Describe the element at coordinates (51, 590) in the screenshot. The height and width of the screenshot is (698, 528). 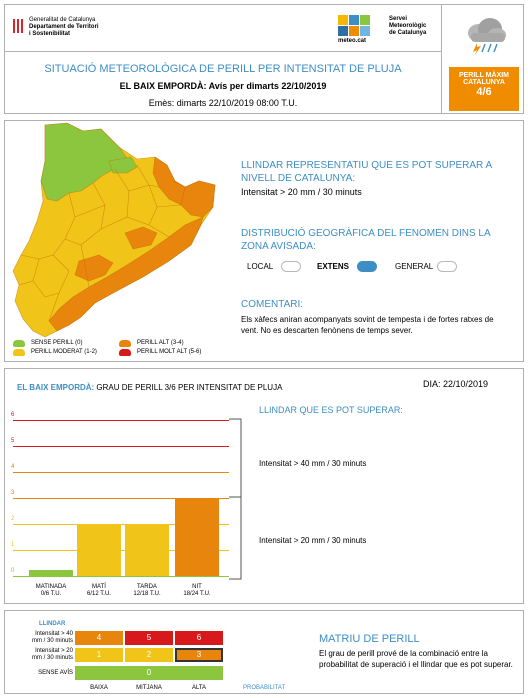
I see `x-tick-0: MATINADA 0/6 T.U.` at that location.